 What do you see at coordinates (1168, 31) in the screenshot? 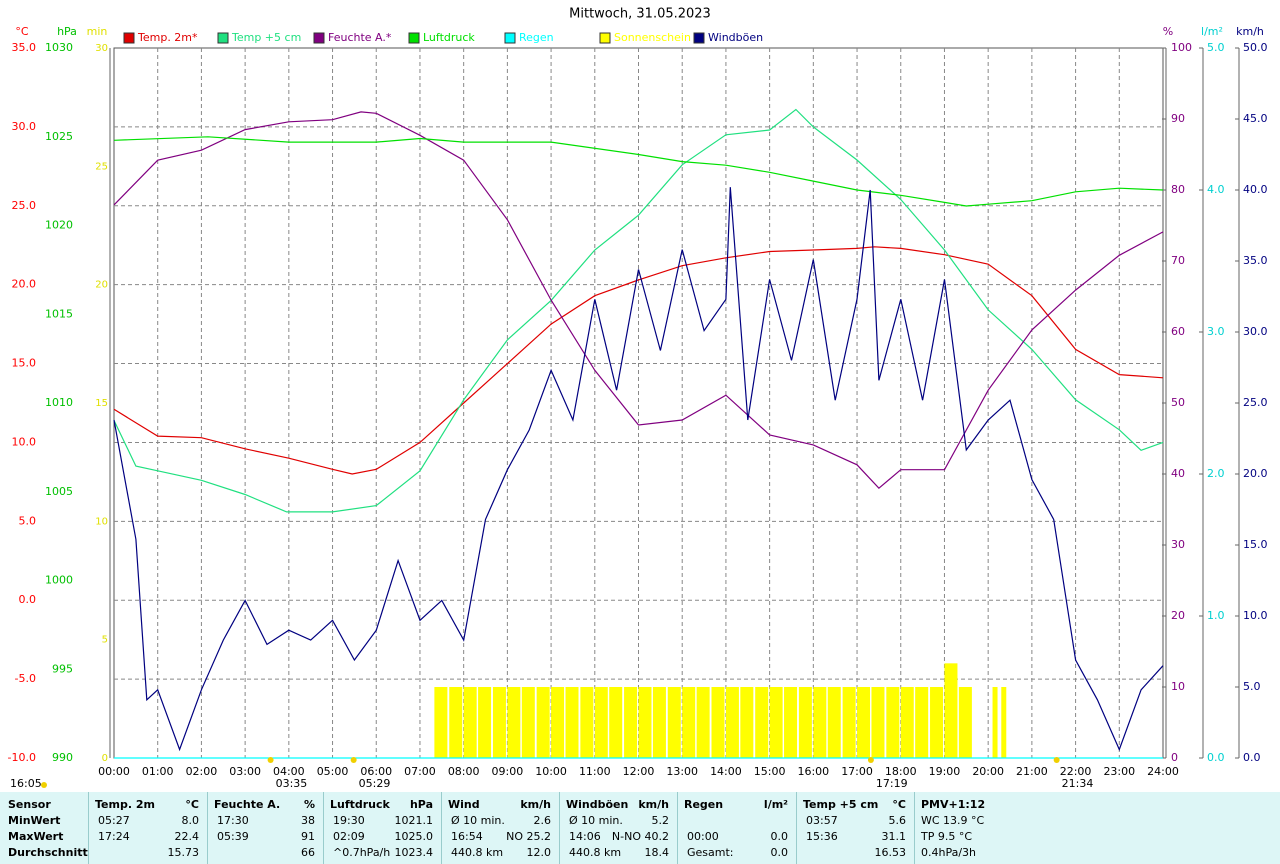
I see `axis-unit: %` at bounding box center [1168, 31].